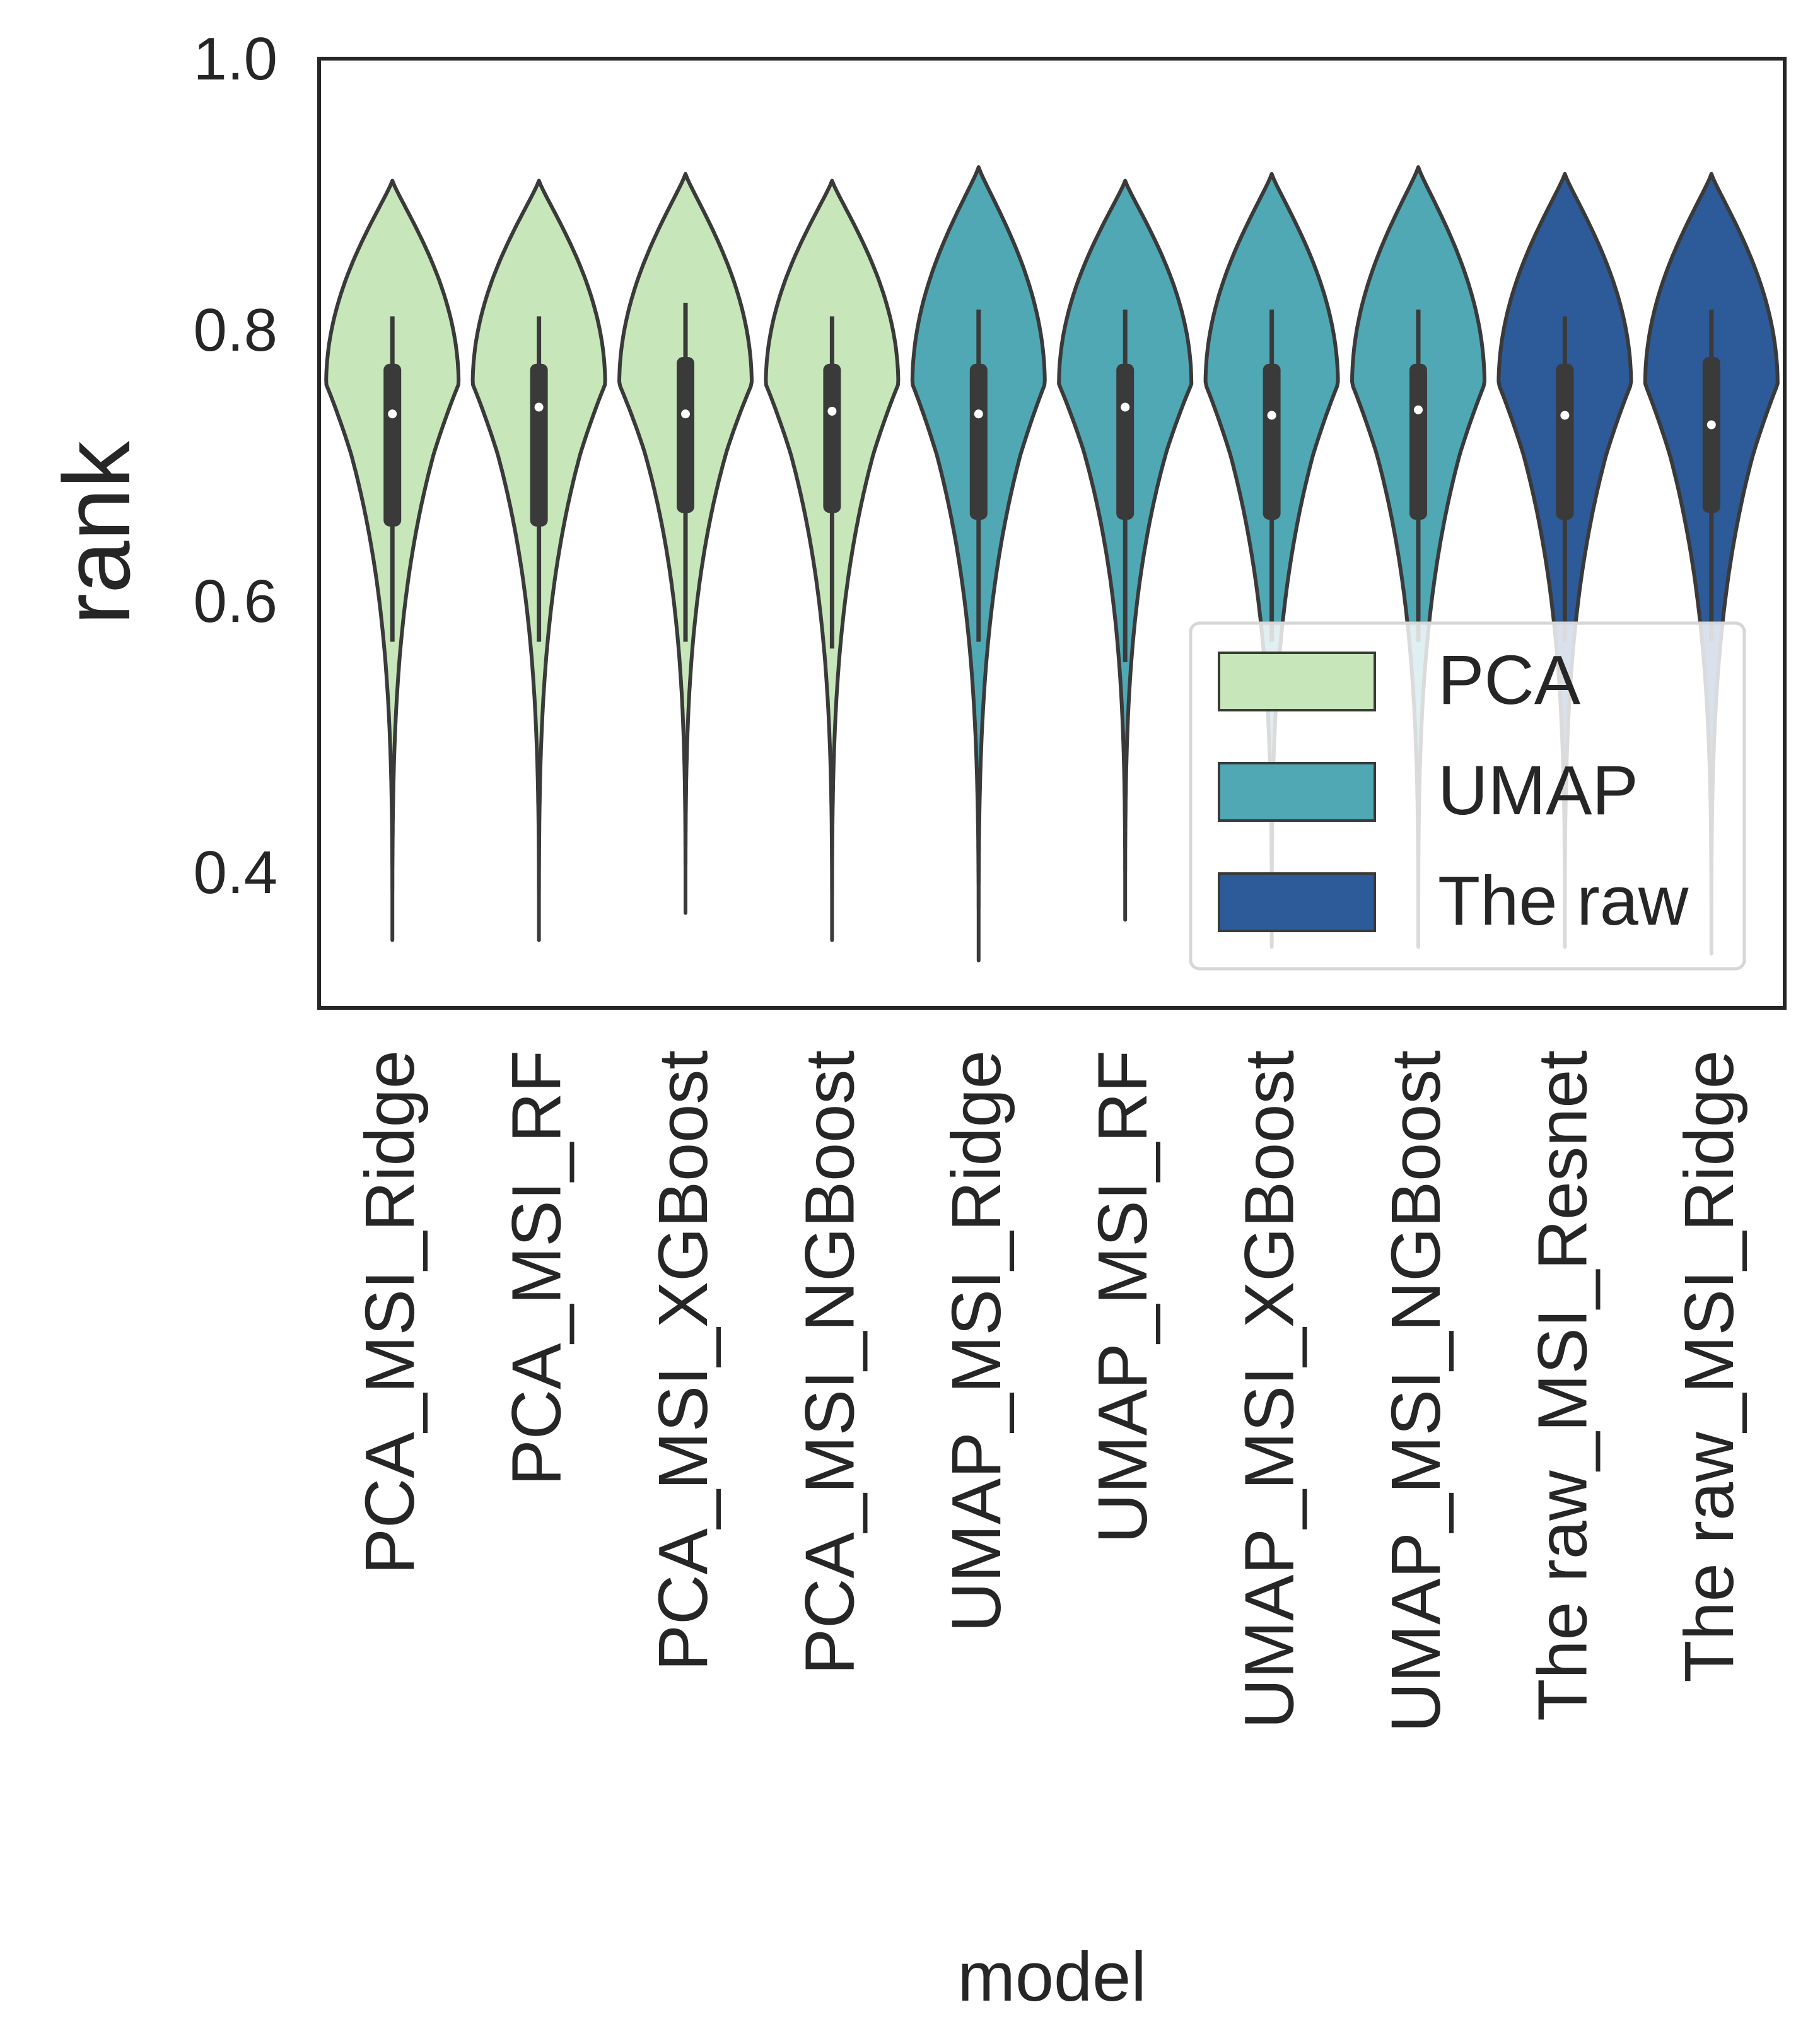 This screenshot has width=1820, height=2041. I want to click on legend: PCA UMAP The raw, so click(1467, 796).